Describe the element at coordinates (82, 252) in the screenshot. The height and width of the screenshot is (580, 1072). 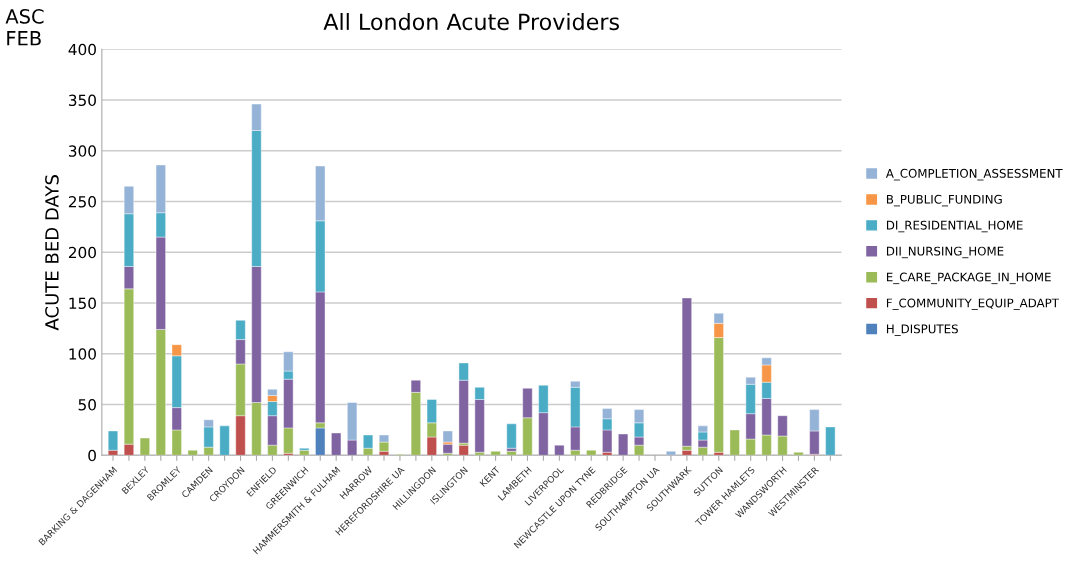
I see `y-tick-label: 200` at that location.